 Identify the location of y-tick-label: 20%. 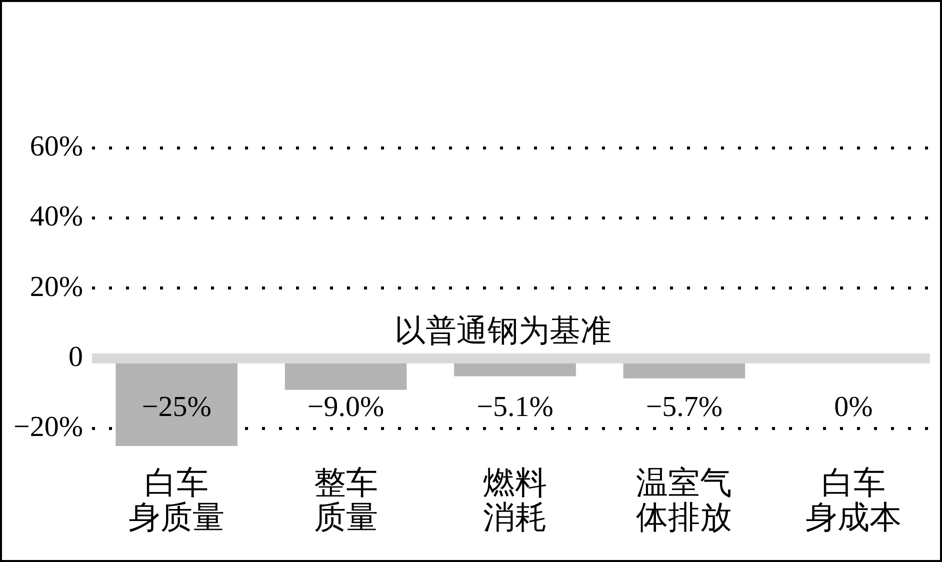
(56, 286).